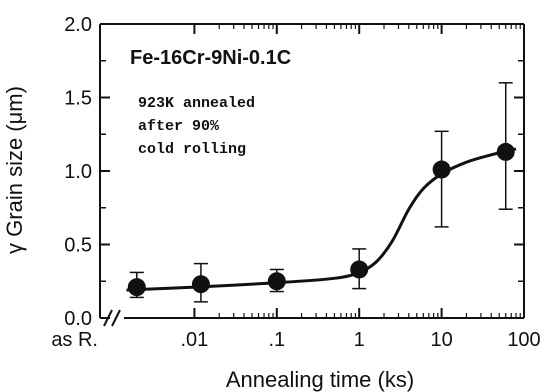  What do you see at coordinates (194, 340) in the screenshot?
I see `x-tick-label: .01` at bounding box center [194, 340].